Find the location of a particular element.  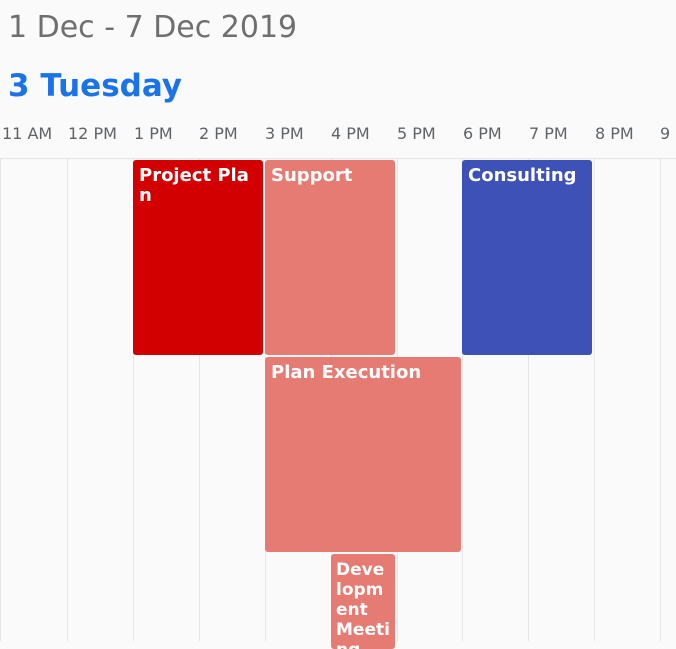

time-label-6pm: 6 PM is located at coordinates (482, 133).